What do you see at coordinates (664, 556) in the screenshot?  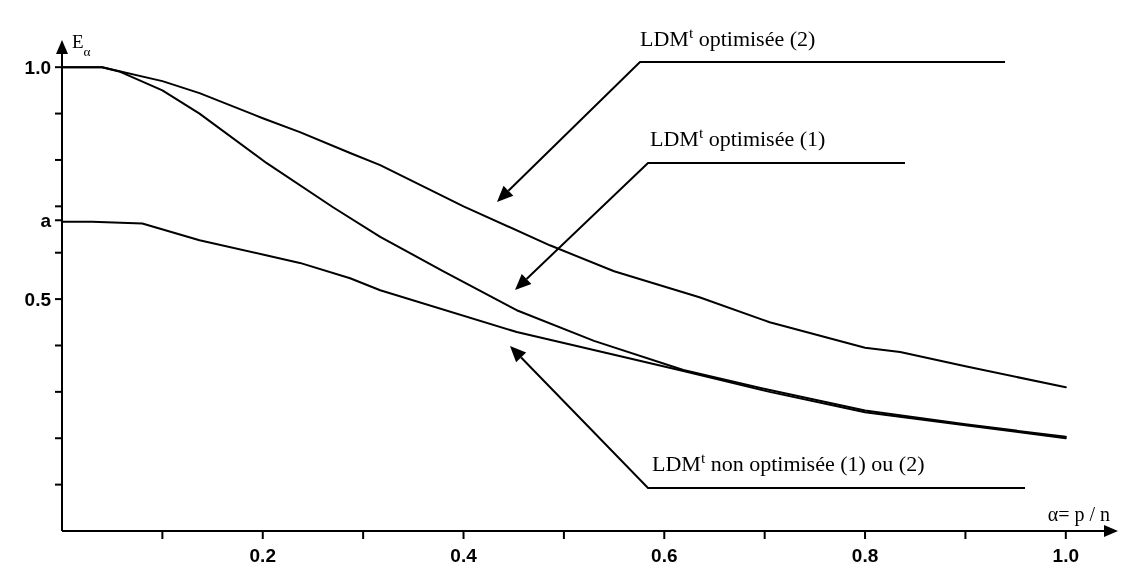 I see `x-tick-label: 0.6` at bounding box center [664, 556].